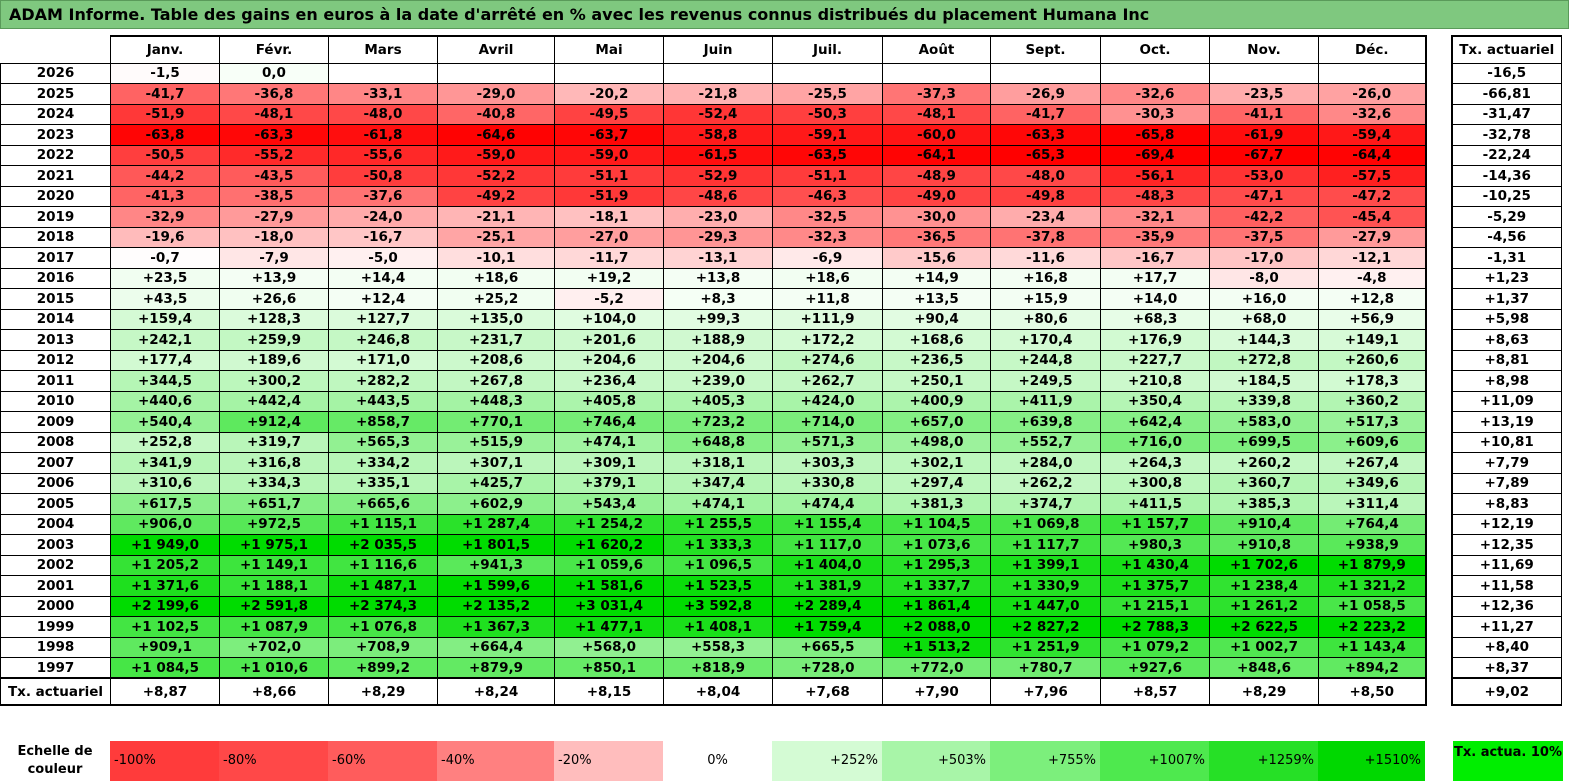 The width and height of the screenshot is (1571, 783). Describe the element at coordinates (609, 442) in the screenshot. I see `value-cell: +474,1` at that location.